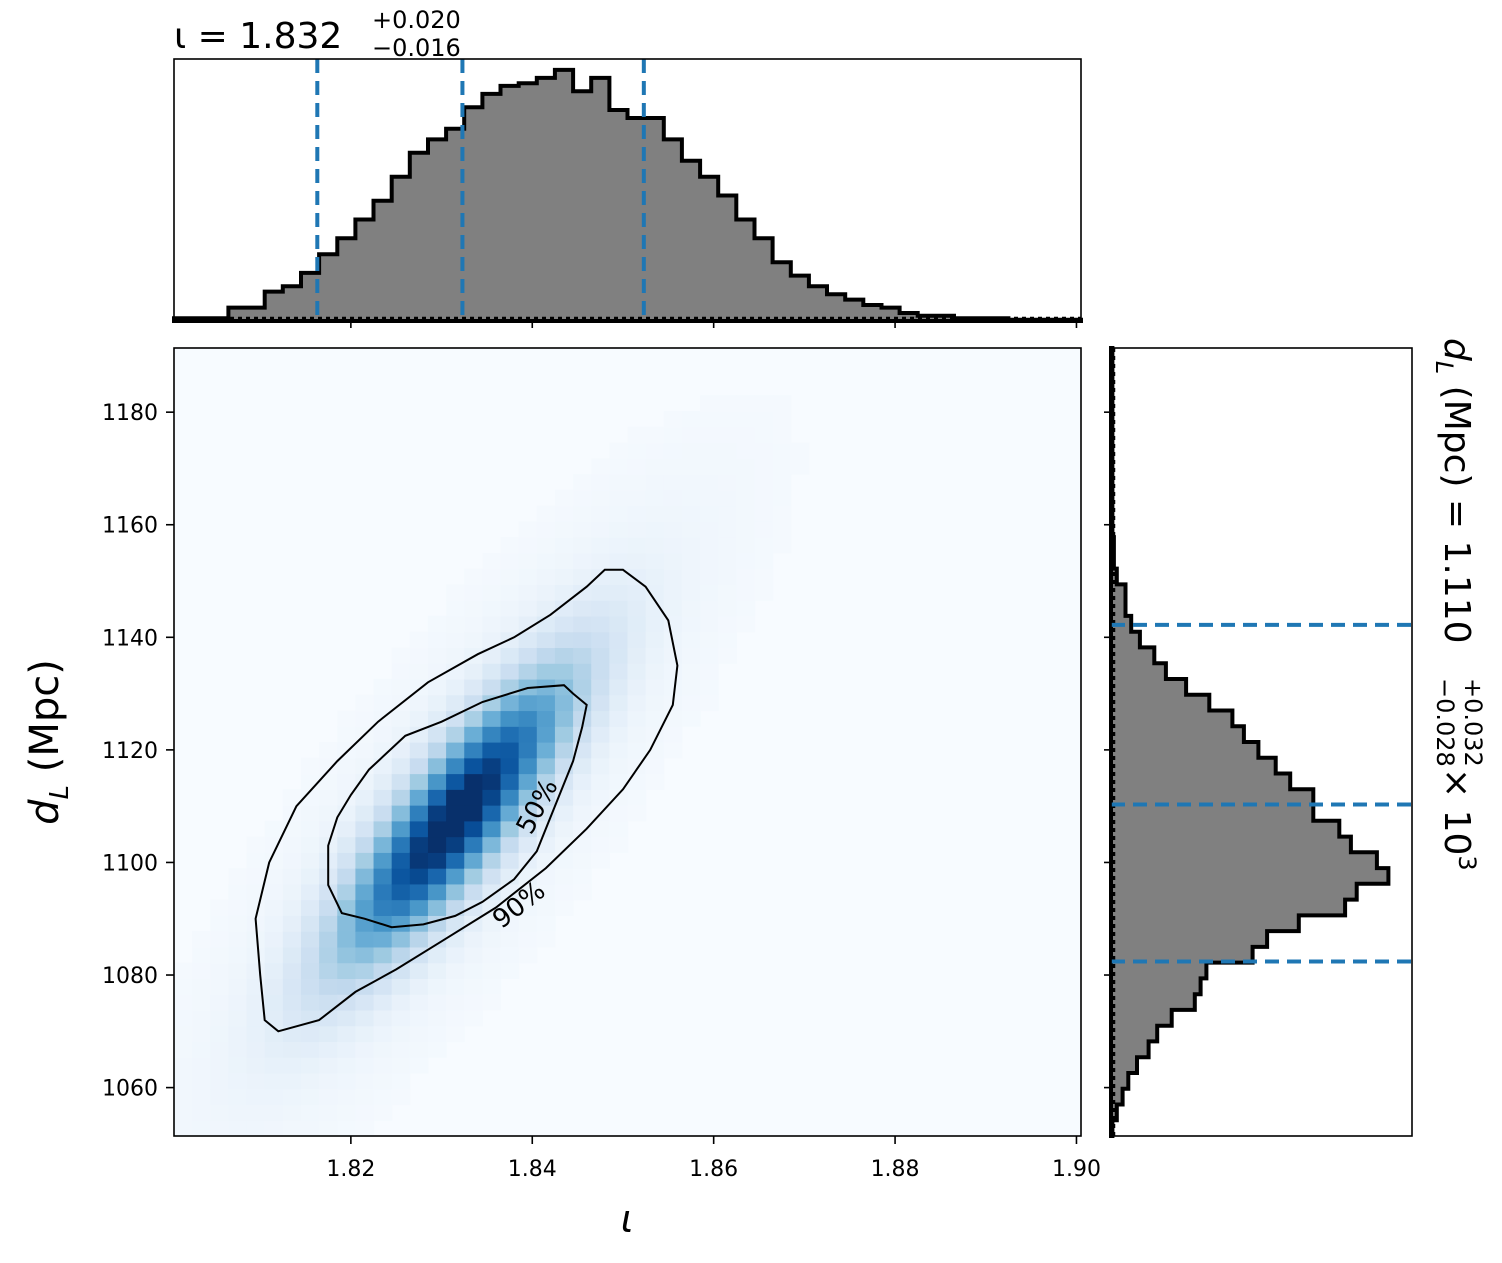  Describe the element at coordinates (130, 638) in the screenshot. I see `y-tick-label: 1140` at that location.